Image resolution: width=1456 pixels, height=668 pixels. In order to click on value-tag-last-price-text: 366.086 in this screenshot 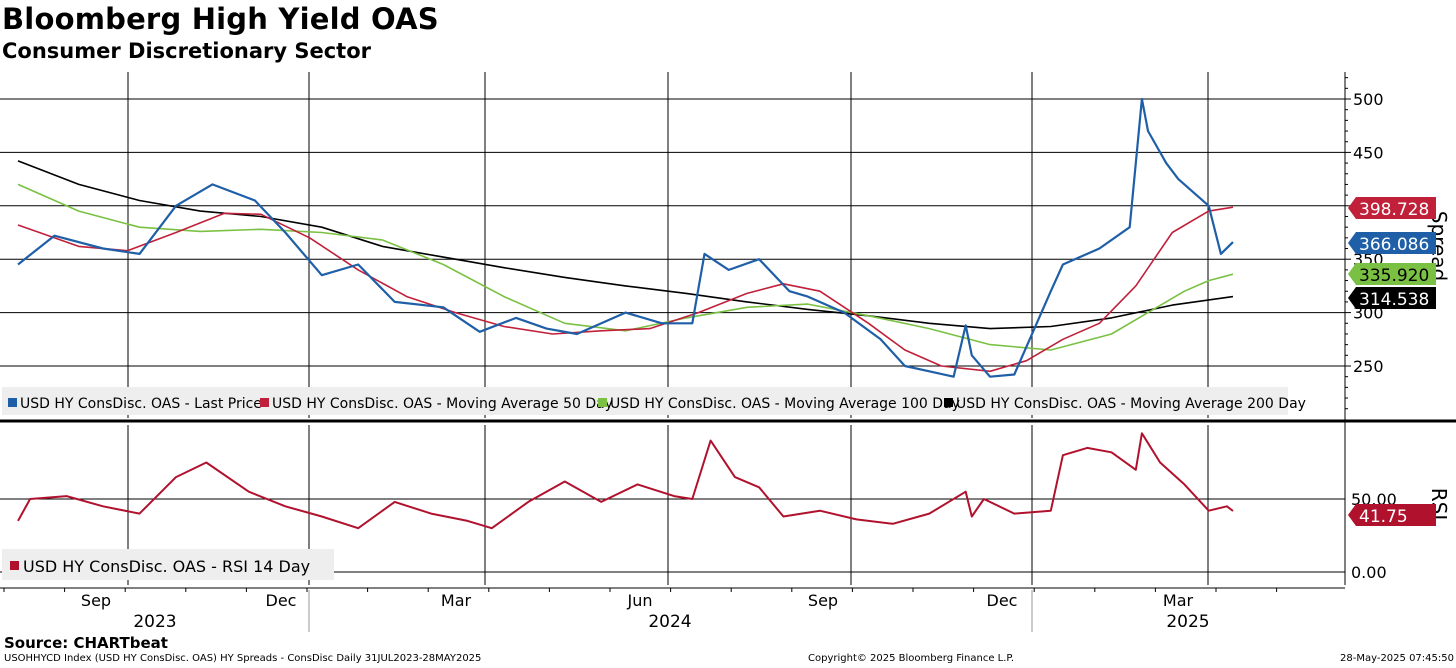, I will do `click(1394, 245)`.